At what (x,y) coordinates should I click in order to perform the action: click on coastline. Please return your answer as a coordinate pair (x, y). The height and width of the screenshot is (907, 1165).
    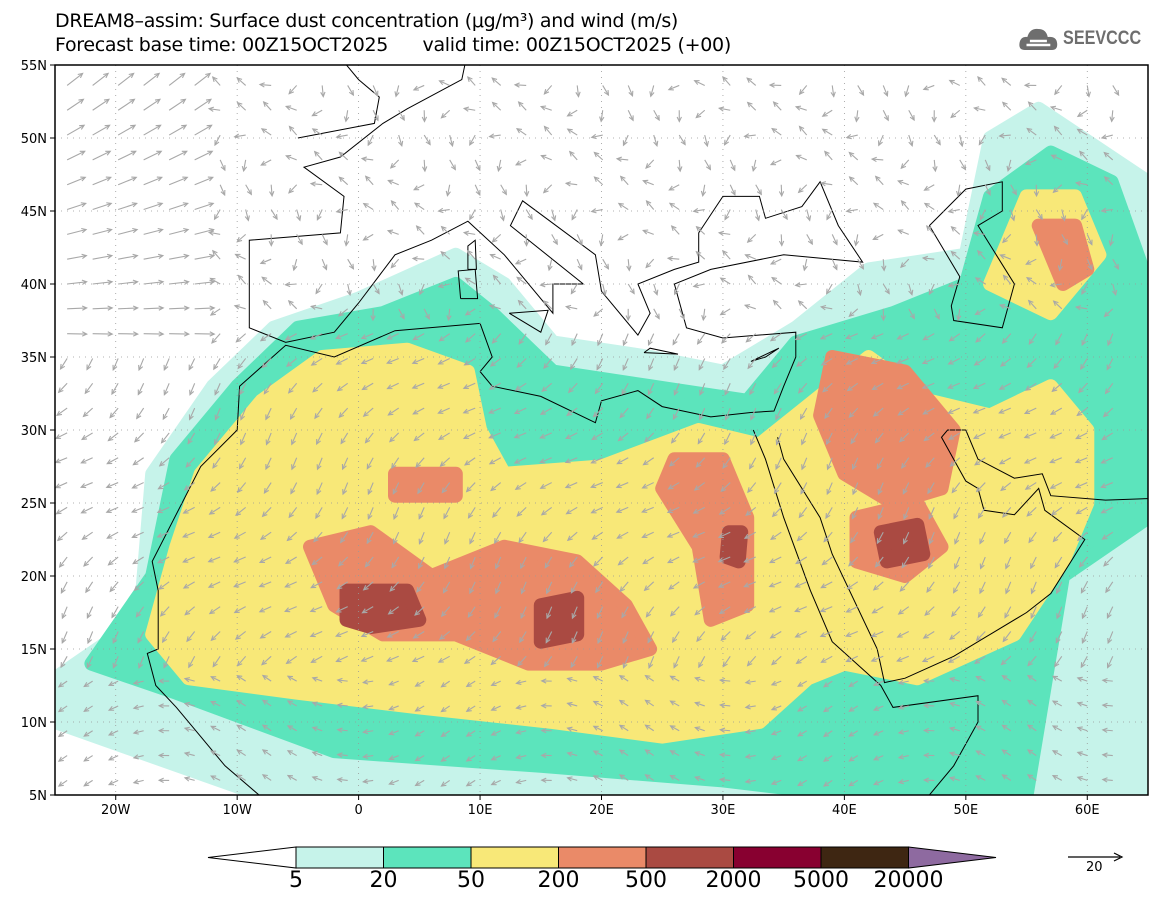
    Looking at the image, I should click on (971, 255).